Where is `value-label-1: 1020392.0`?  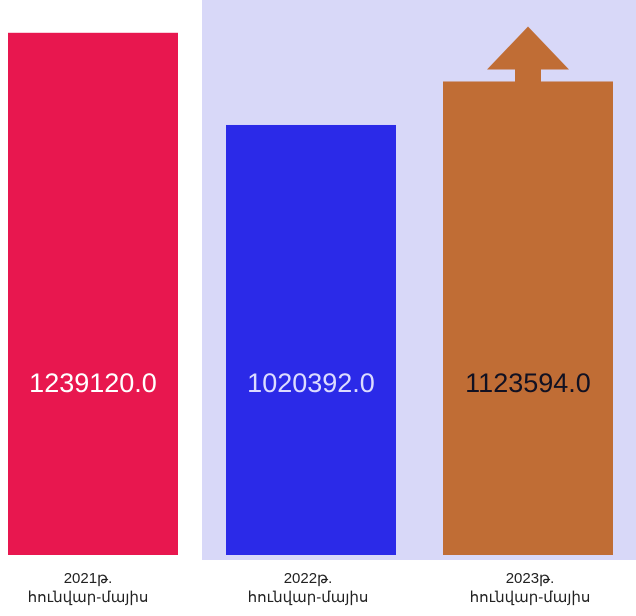
value-label-1: 1020392.0 is located at coordinates (311, 383).